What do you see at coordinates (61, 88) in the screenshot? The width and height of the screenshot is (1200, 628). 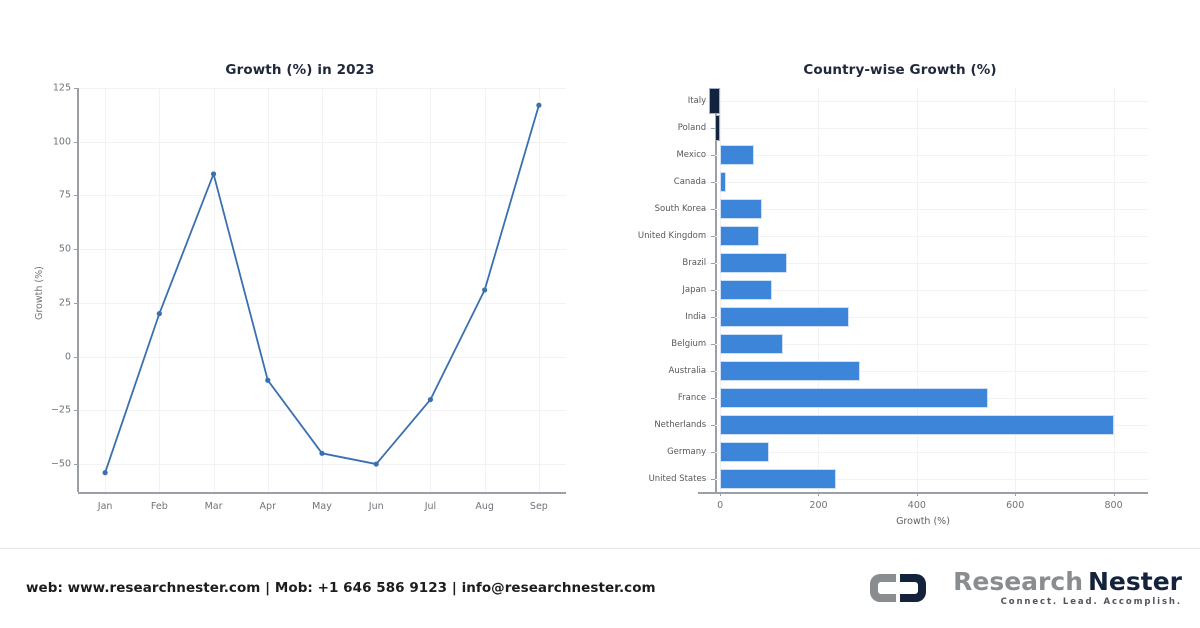 I see `y-tick-label: 125` at bounding box center [61, 88].